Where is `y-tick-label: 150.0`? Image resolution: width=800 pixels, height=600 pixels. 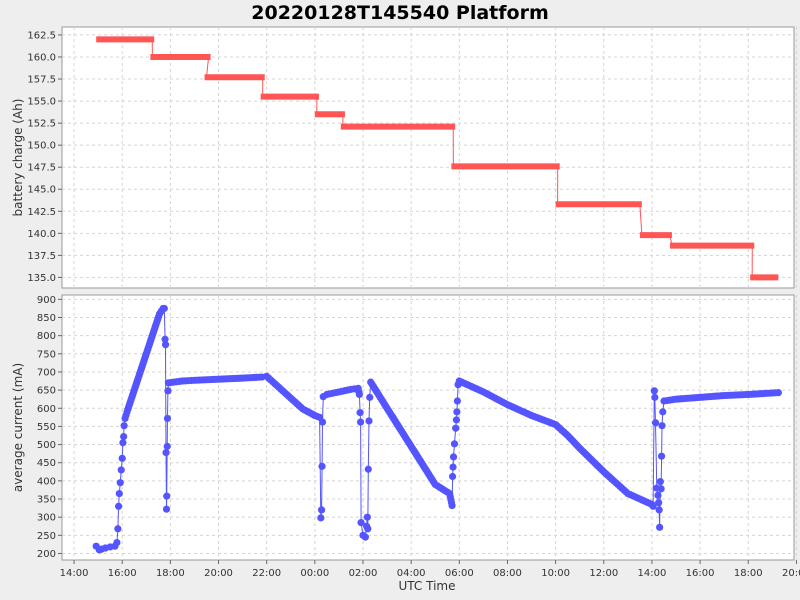
y-tick-label: 150.0 is located at coordinates (41, 146).